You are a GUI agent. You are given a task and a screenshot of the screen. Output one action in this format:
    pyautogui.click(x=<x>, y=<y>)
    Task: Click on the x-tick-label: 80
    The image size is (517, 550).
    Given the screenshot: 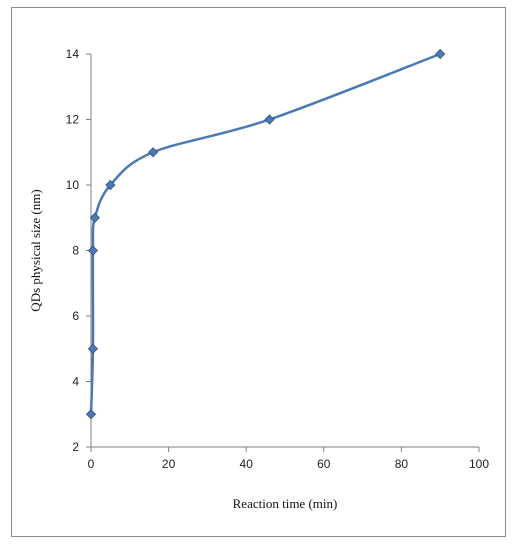 What is the action you would take?
    pyautogui.click(x=402, y=464)
    